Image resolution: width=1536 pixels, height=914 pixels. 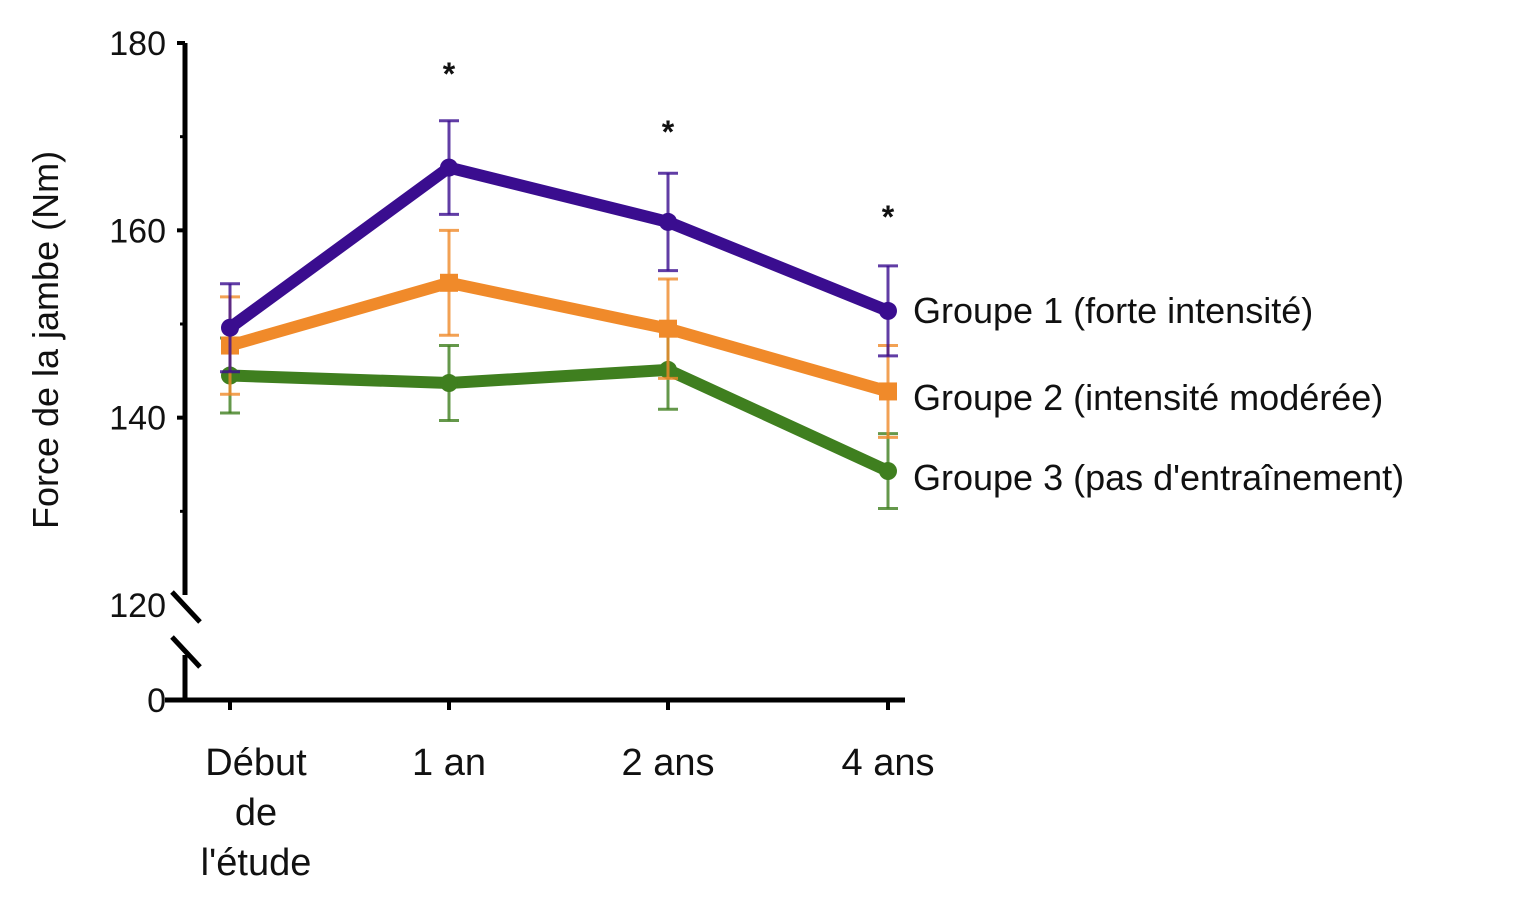 I want to click on y-axis: 0 120 140 160 180, so click(x=155, y=372).